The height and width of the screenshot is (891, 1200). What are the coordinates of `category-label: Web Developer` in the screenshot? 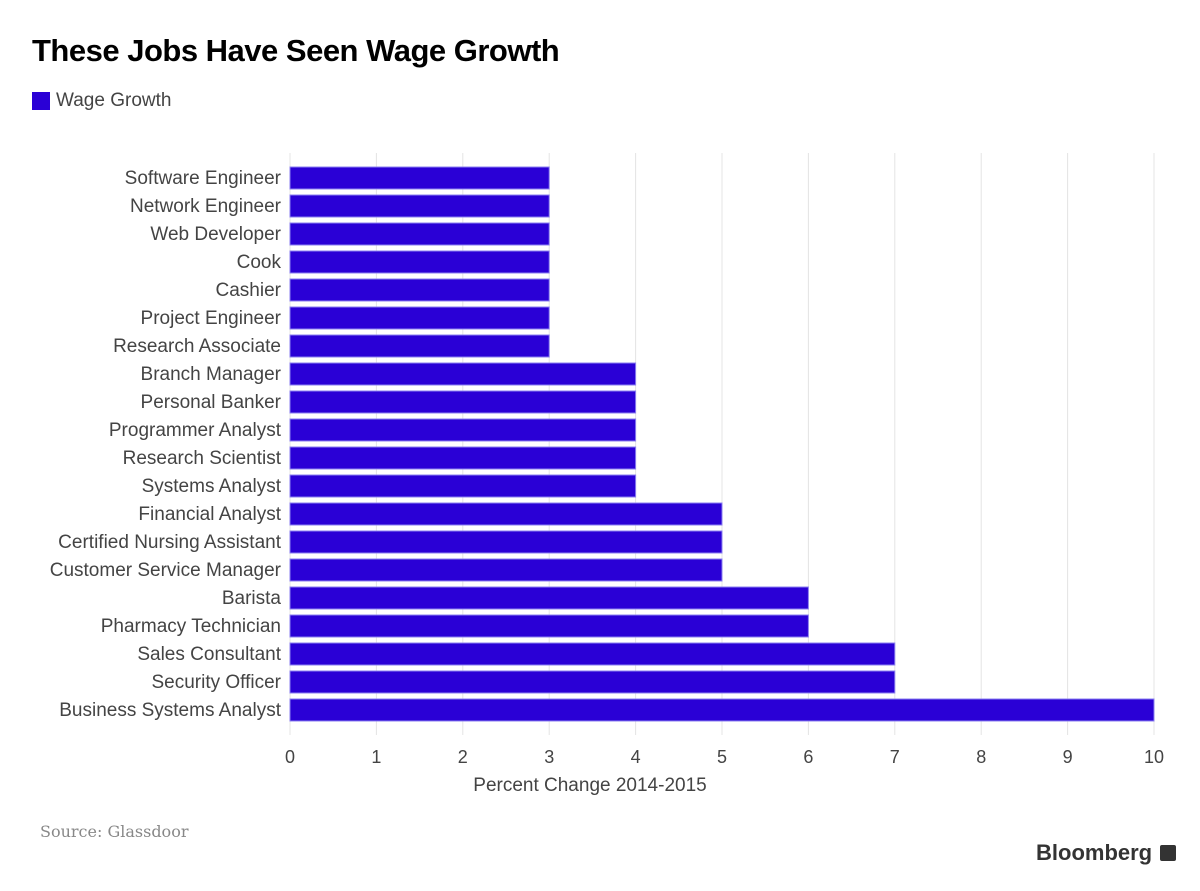 It's located at (215, 234).